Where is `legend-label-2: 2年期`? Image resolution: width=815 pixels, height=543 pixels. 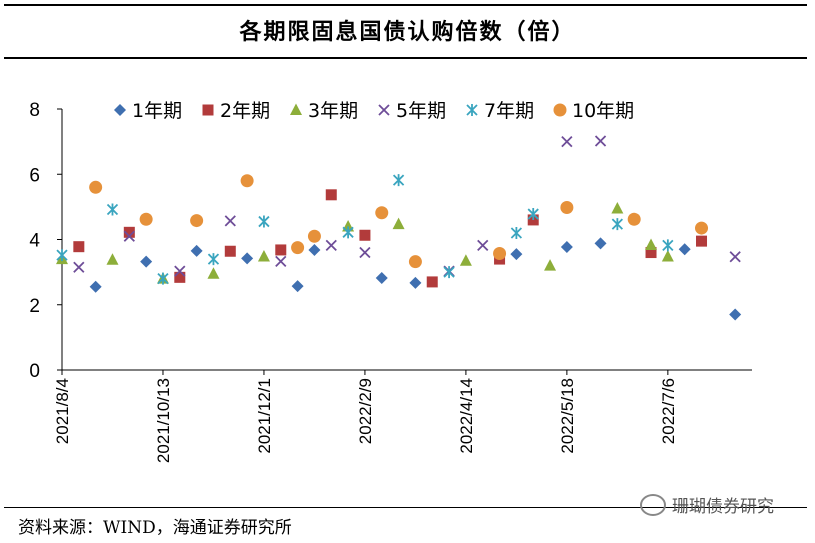
legend-label-2: 2年期 is located at coordinates (245, 111).